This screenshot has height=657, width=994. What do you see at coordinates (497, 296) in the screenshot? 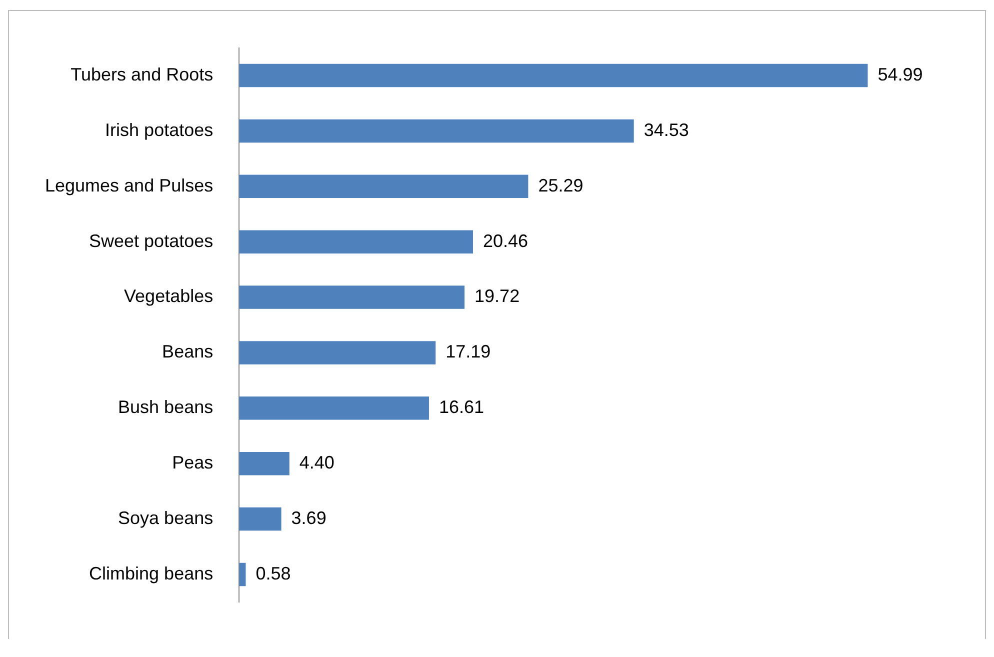
I see `data-label: 19.72` at bounding box center [497, 296].